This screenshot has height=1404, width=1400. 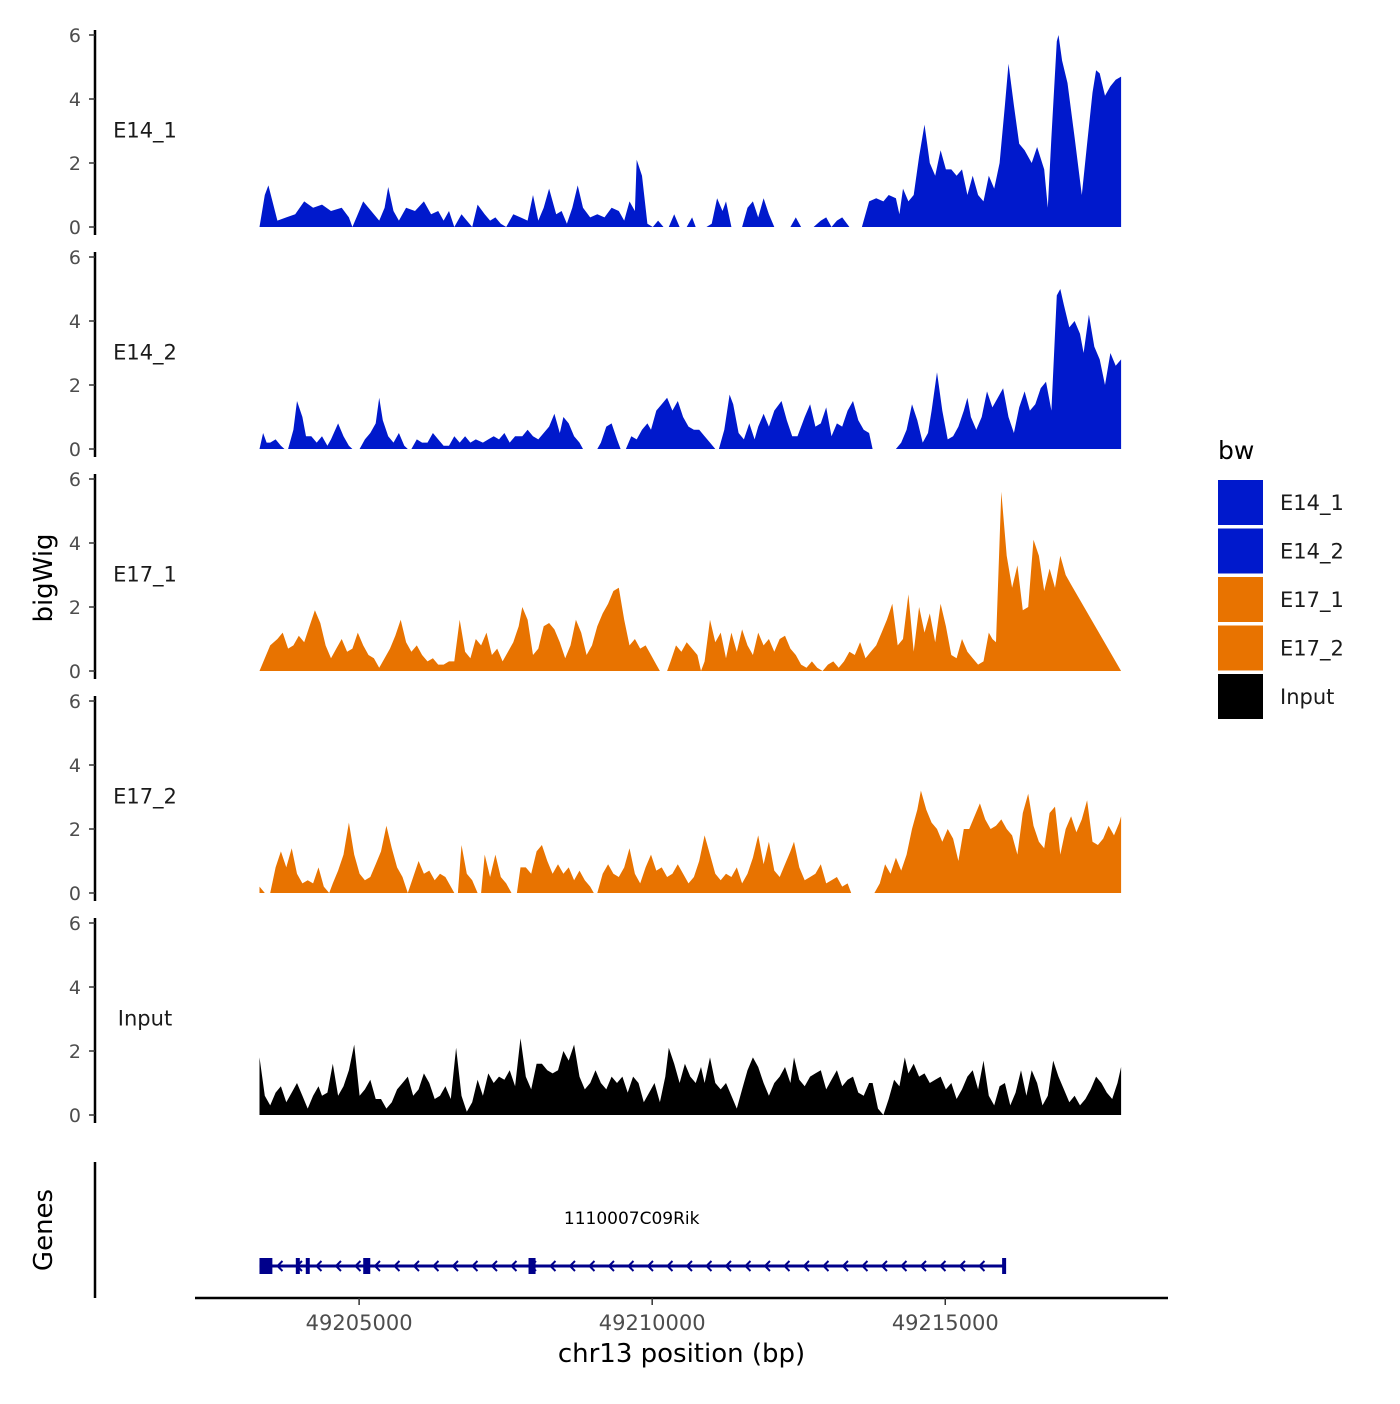 I want to click on legend-label-E17_1: E17_1, so click(x=1312, y=600).